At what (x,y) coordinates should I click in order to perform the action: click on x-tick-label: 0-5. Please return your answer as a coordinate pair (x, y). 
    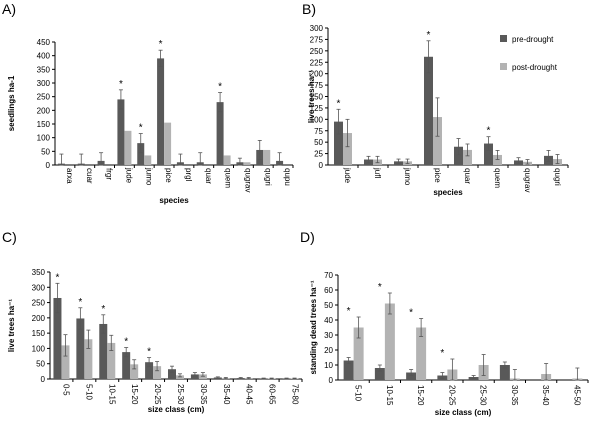
    Looking at the image, I should click on (65, 390).